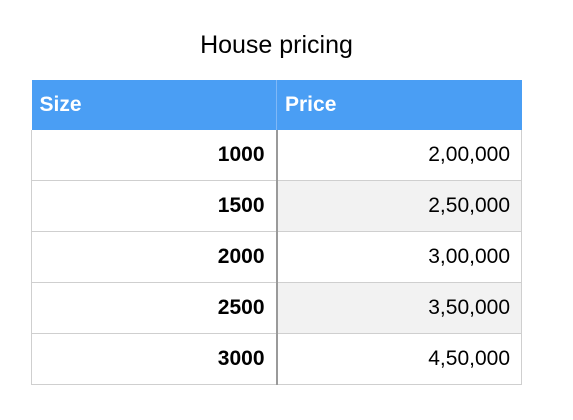 The height and width of the screenshot is (420, 573). I want to click on table-row: 3000 4,50,000, so click(276, 359).